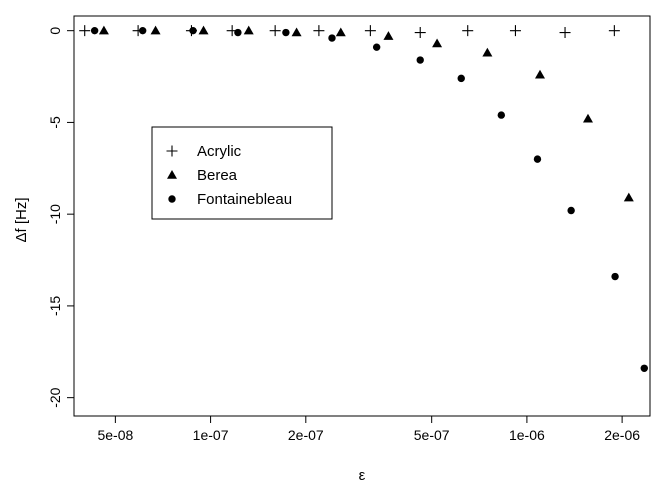 This screenshot has height=485, width=657. Describe the element at coordinates (217, 175) in the screenshot. I see `legend-label: Berea` at that location.